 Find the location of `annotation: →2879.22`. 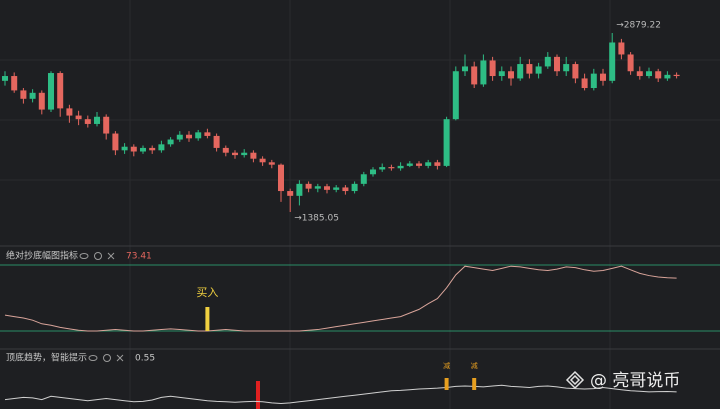

annotation: →2879.22 is located at coordinates (638, 26).